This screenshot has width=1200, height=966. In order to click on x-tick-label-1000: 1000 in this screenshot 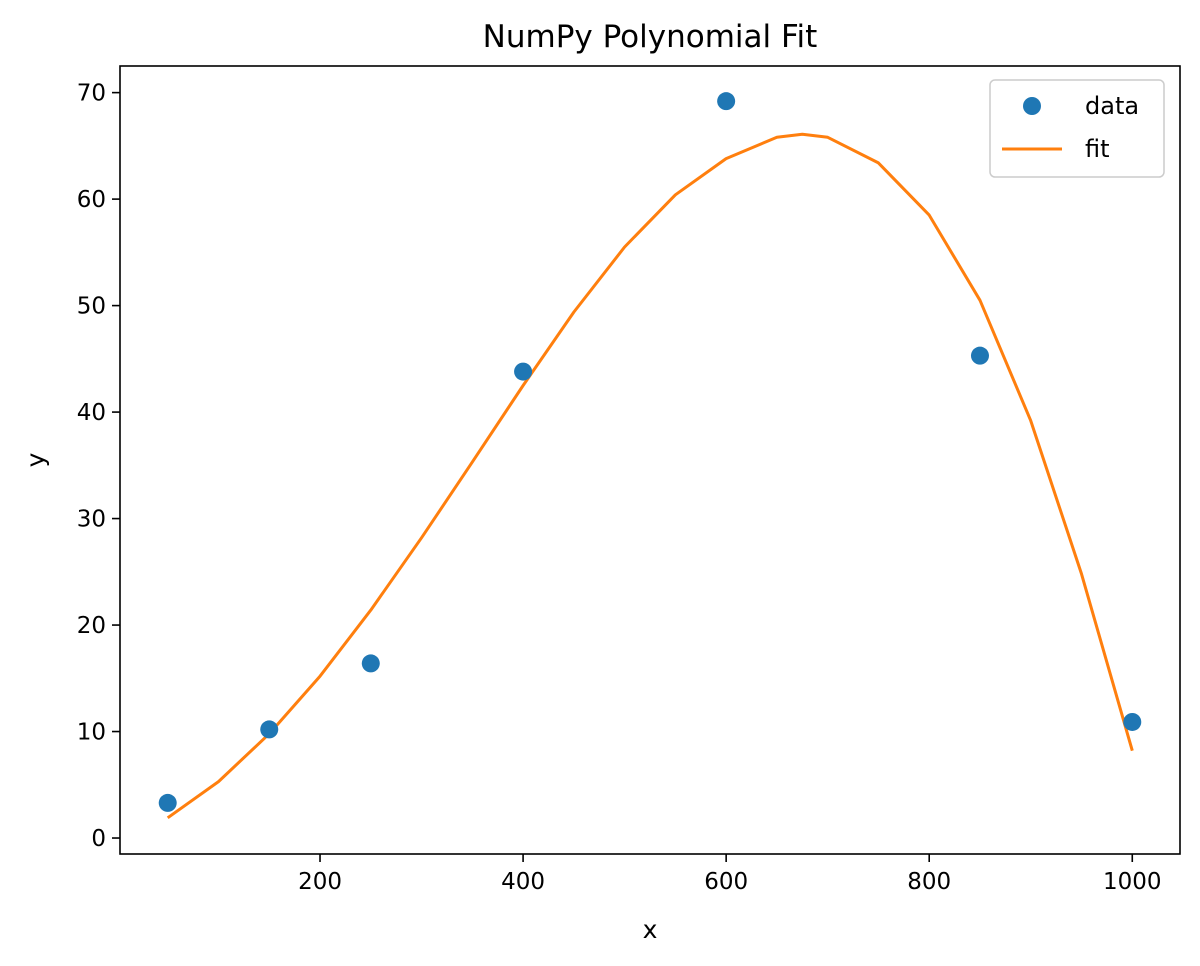, I will do `click(1132, 882)`.